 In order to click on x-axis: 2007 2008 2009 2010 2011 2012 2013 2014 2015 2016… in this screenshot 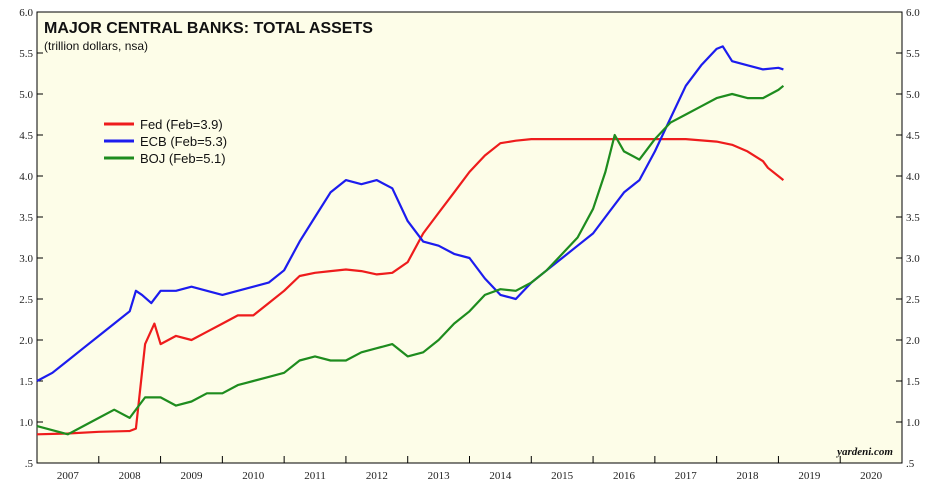, I will do `click(469, 469)`.